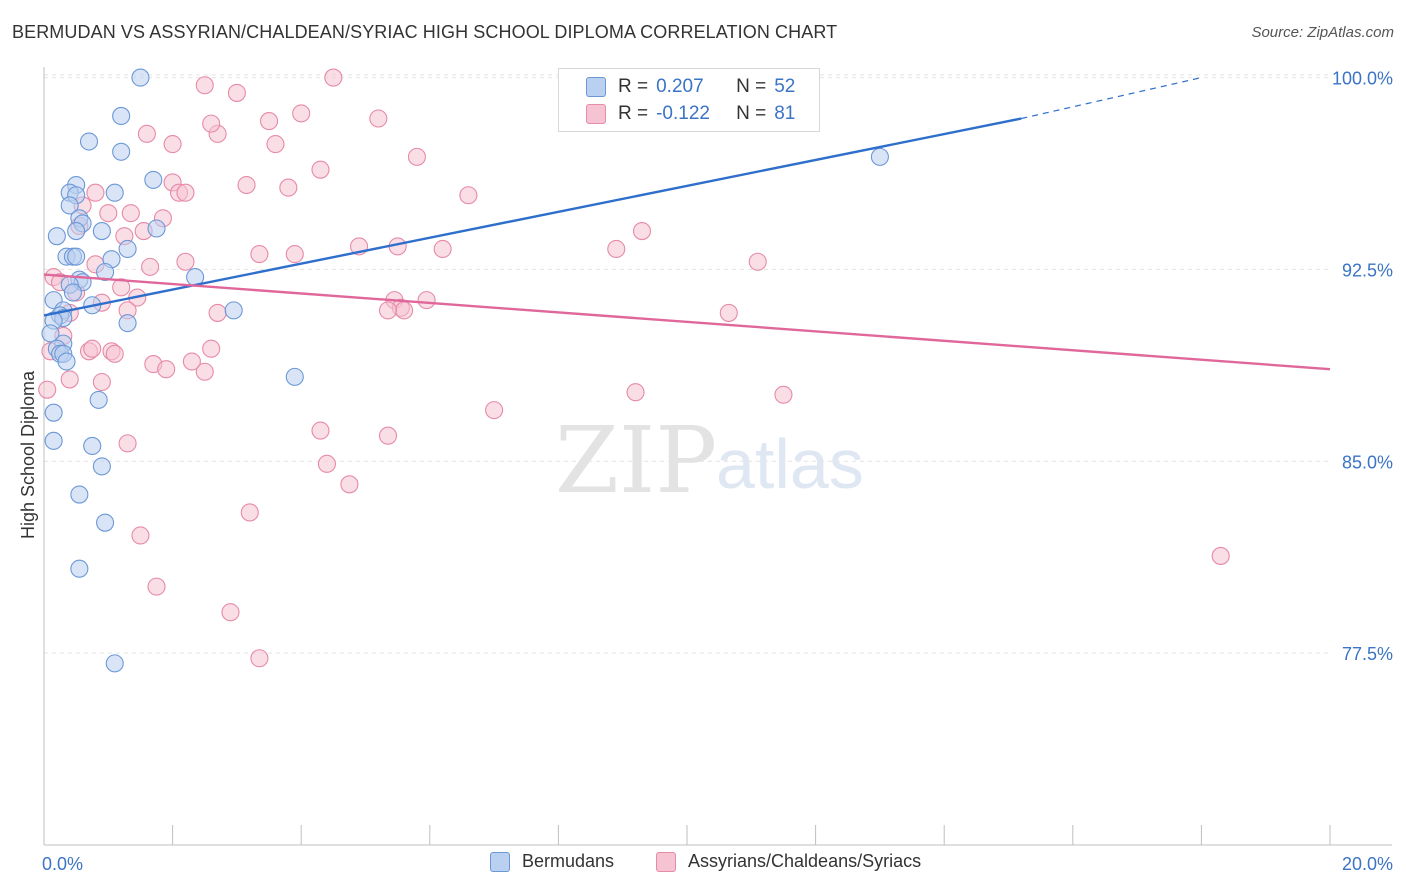  Describe the element at coordinates (1362, 79) in the screenshot. I see `y-tick-label: 100.0%` at that location.